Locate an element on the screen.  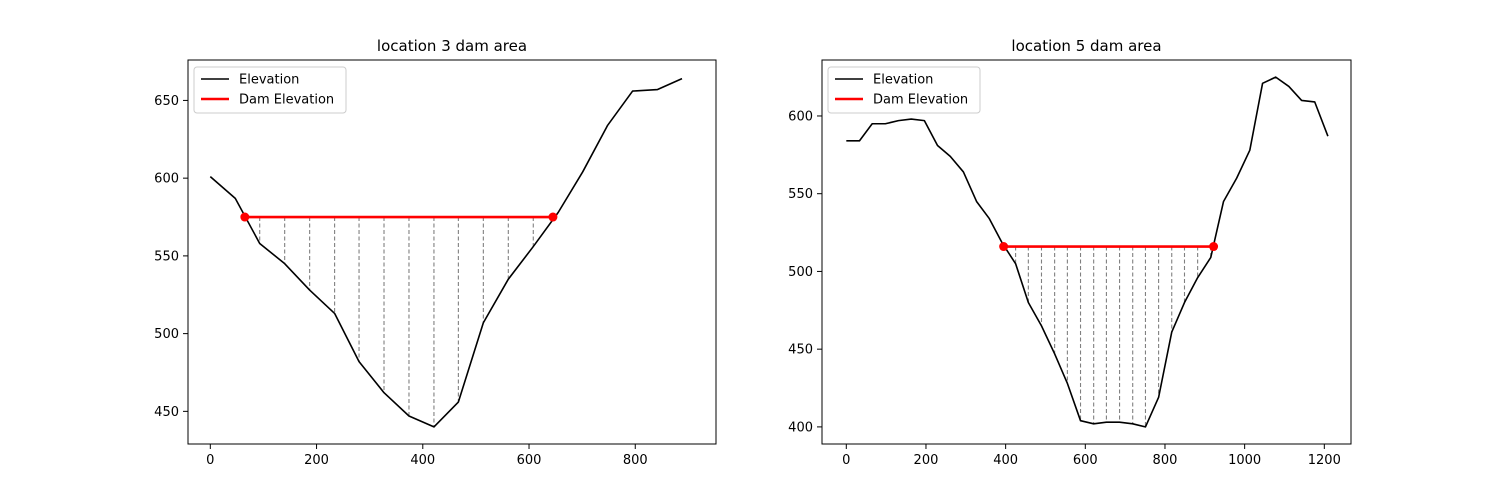
y-tick-label: 400 is located at coordinates (800, 427).